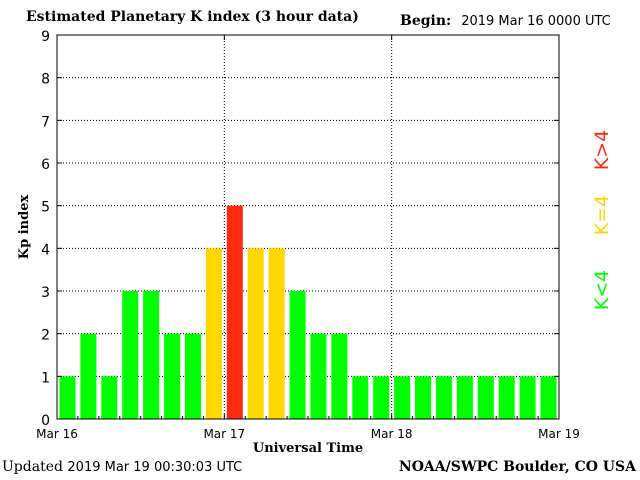 Image resolution: width=640 pixels, height=480 pixels. I want to click on y-tick-label: 0, so click(45, 421).